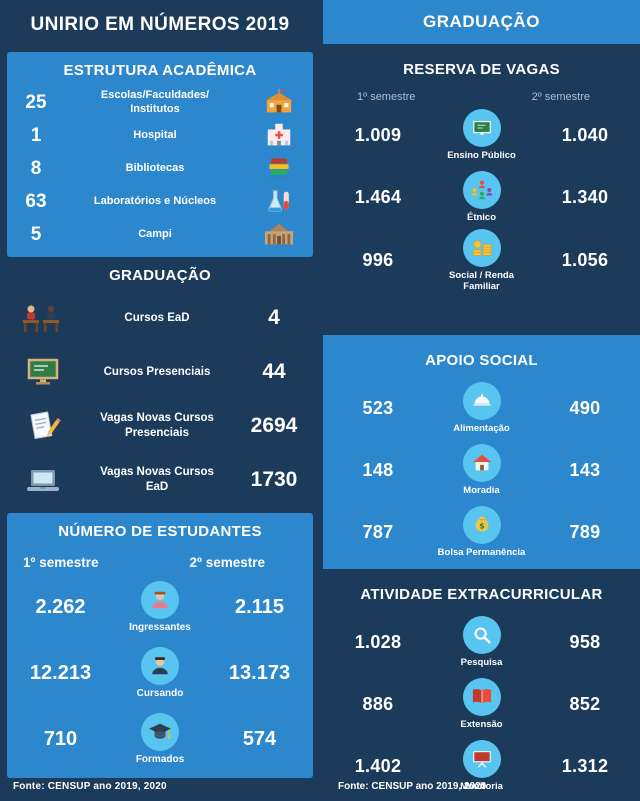 Image resolution: width=640 pixels, height=801 pixels. Describe the element at coordinates (481, 724) in the screenshot. I see `stat-label: Extensão` at that location.